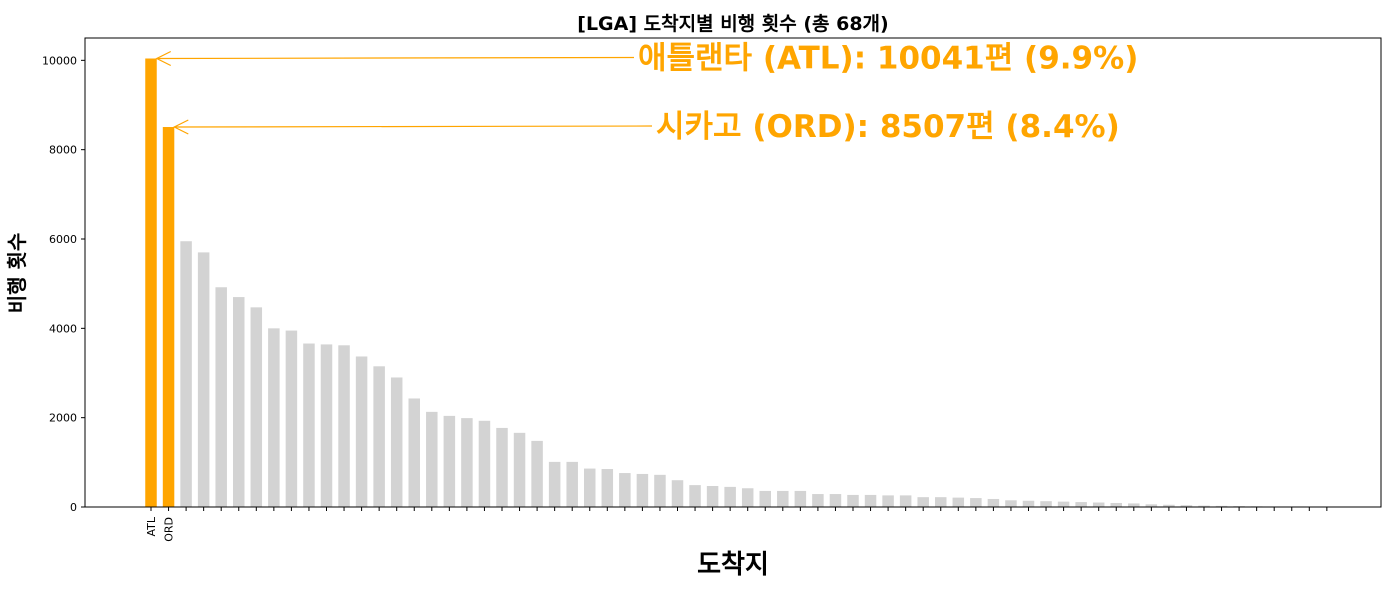 This screenshot has width=1389, height=590. I want to click on x-axis: ATL ORD, so click(736, 524).